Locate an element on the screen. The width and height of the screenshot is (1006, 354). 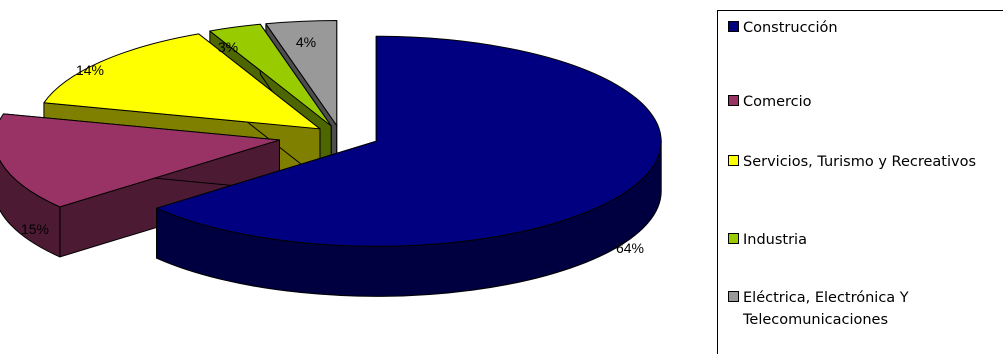
data-label-0: 64% is located at coordinates (630, 248).